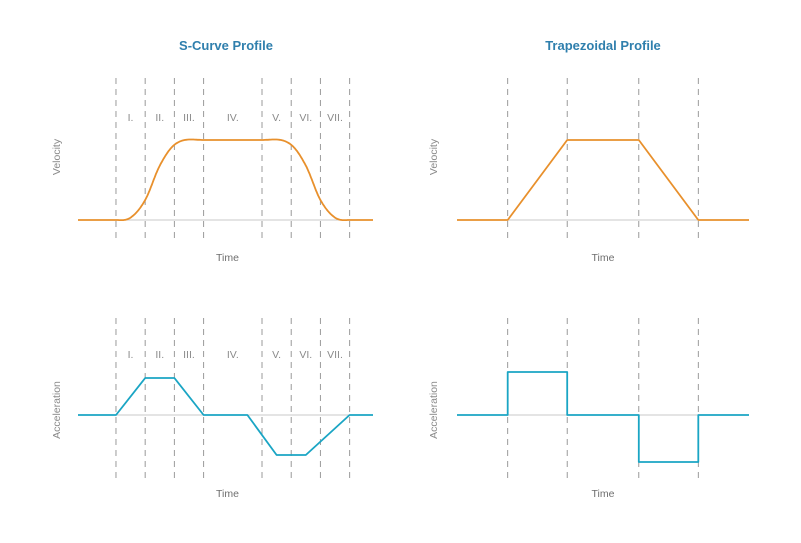 This screenshot has height=543, width=801. I want to click on s-vel-series-line, so click(225, 180).